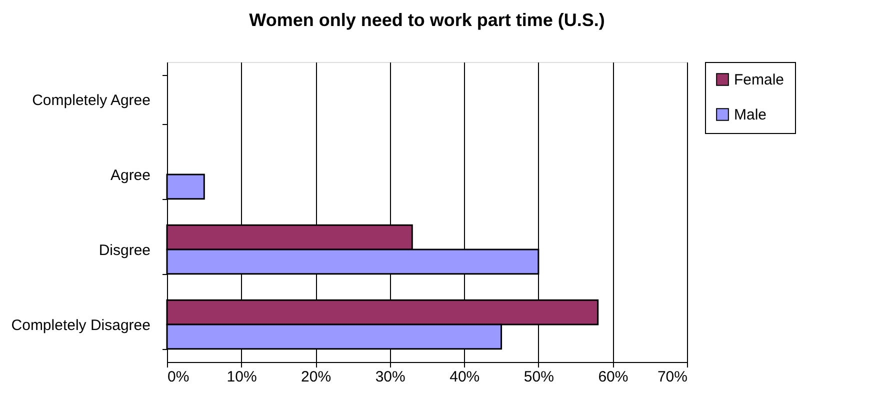 The height and width of the screenshot is (419, 896). What do you see at coordinates (80, 325) in the screenshot?
I see `y-tick-label: Completely Disagree` at bounding box center [80, 325].